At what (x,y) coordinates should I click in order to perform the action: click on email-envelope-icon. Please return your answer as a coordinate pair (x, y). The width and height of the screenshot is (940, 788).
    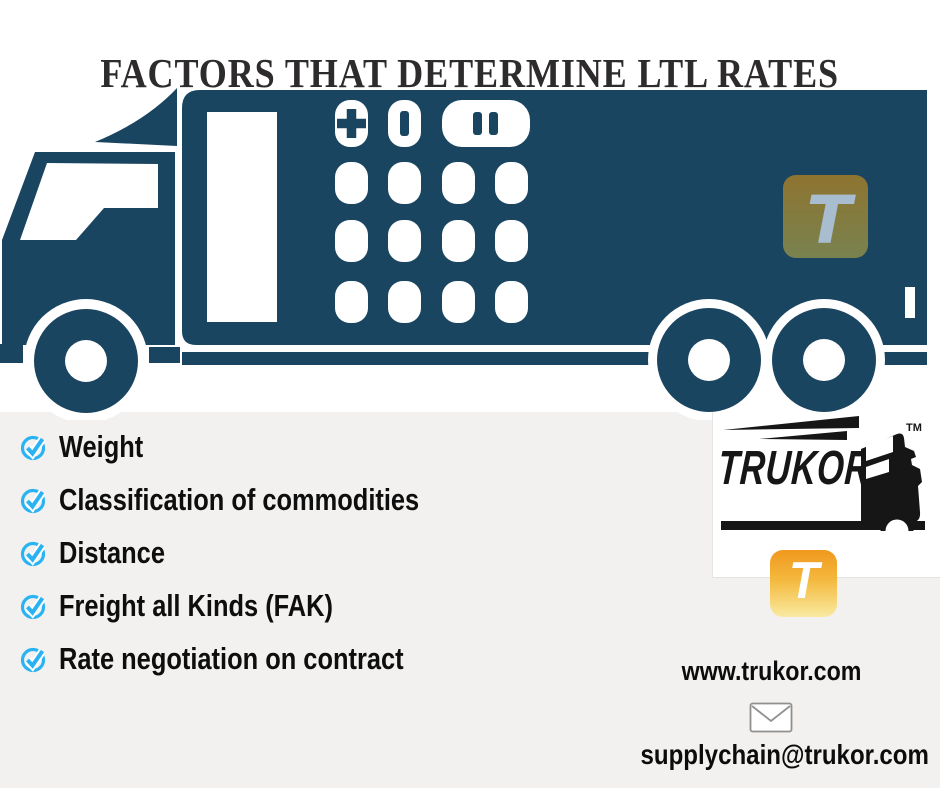
    Looking at the image, I should click on (771, 717).